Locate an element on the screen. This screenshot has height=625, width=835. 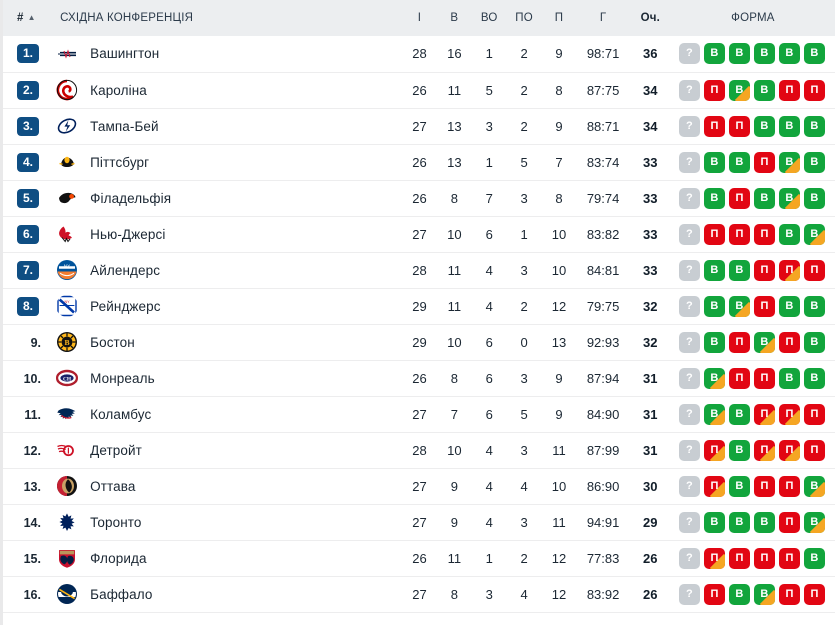
table-row: 4. Піттсбург 26 13 1 5 7 83:74 33? В В П В В is located at coordinates (419, 162).